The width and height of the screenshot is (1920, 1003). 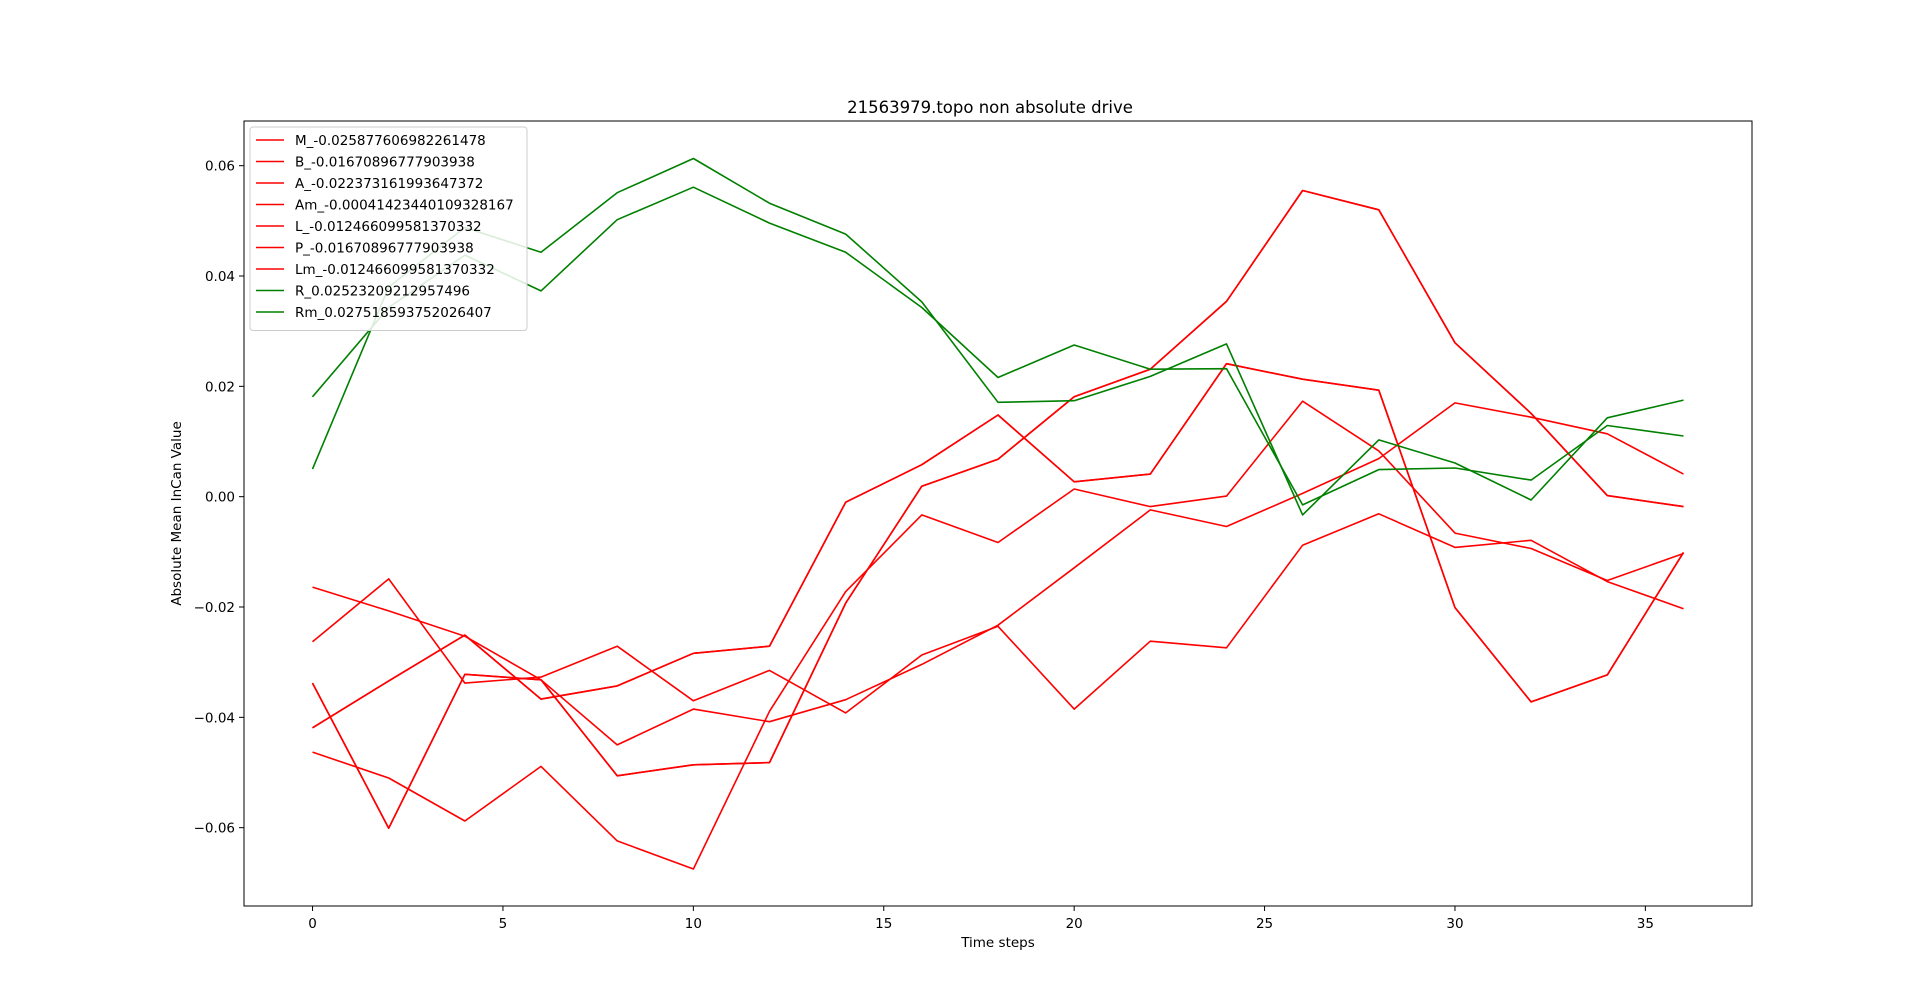 I want to click on y-axis-label: Absolute Mean InCan Value, so click(x=177, y=513).